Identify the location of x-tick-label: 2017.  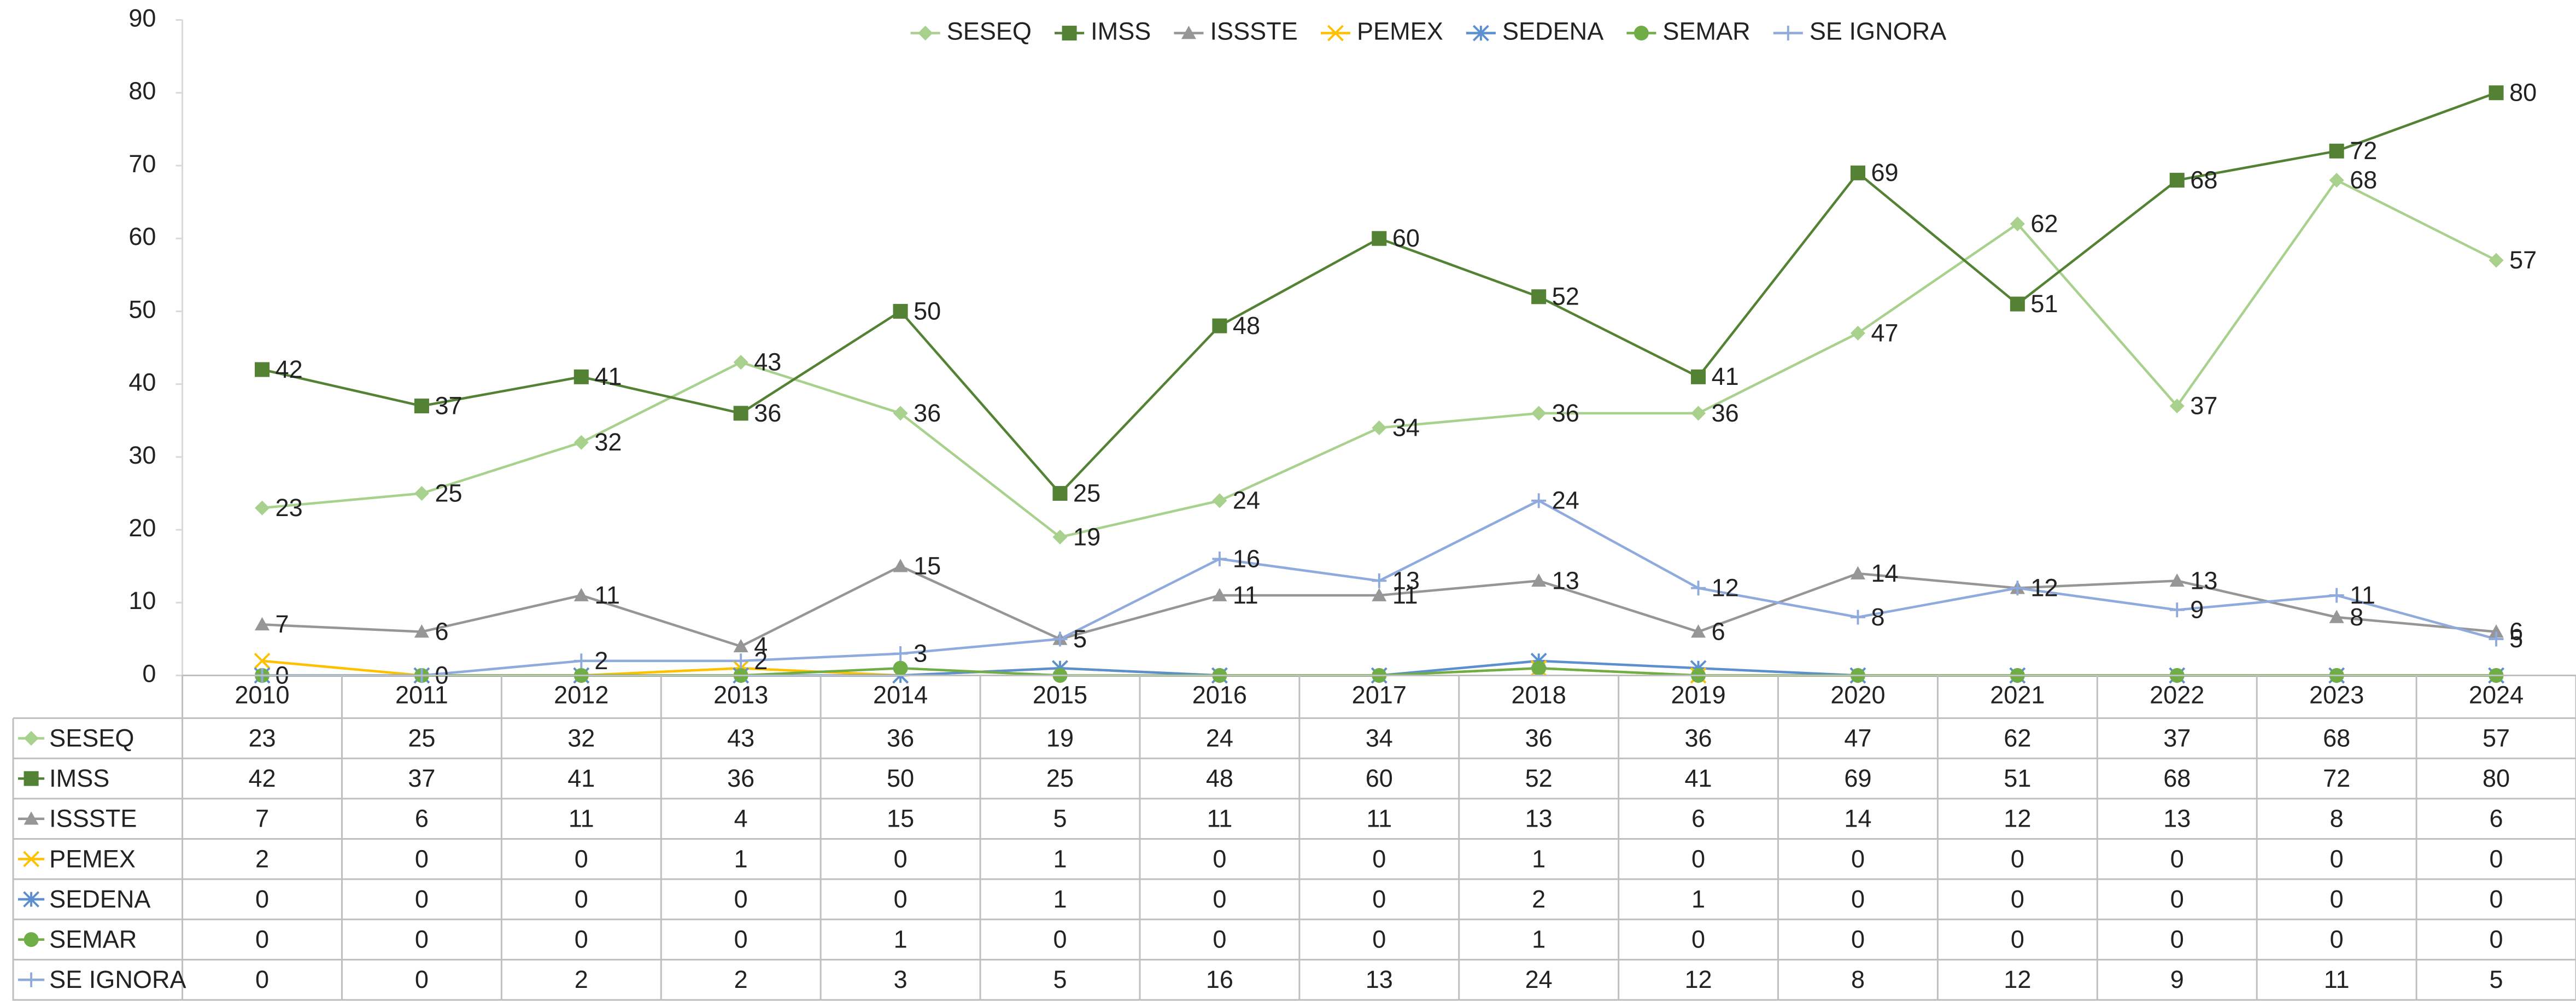
(1380, 695).